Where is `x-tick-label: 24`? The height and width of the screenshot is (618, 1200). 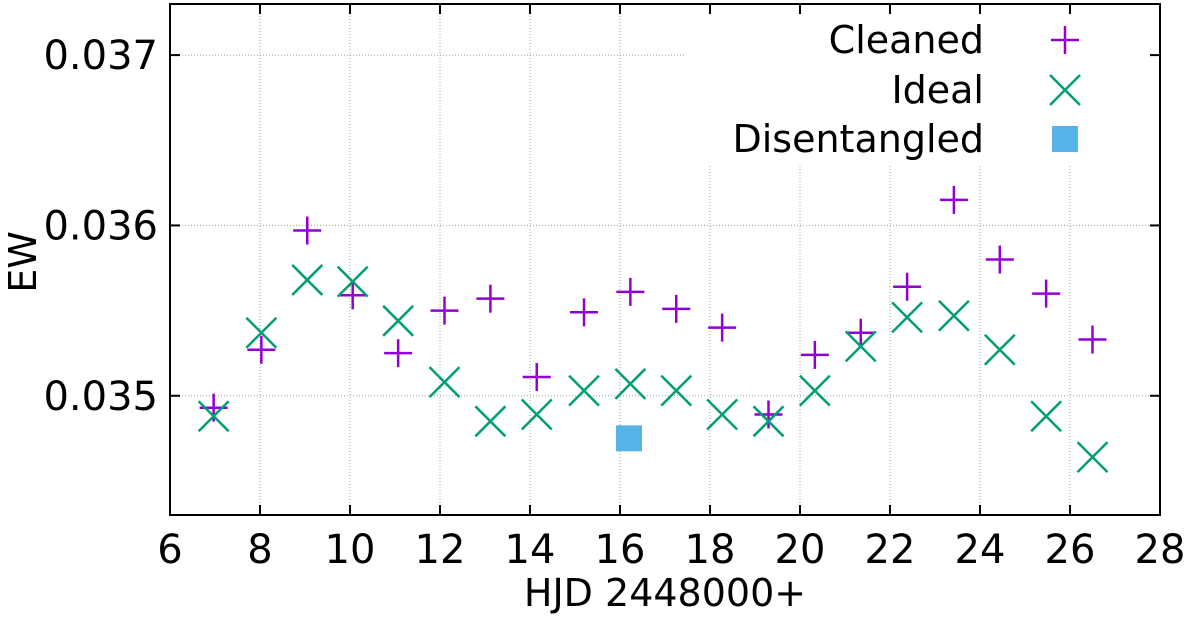 x-tick-label: 24 is located at coordinates (980, 550).